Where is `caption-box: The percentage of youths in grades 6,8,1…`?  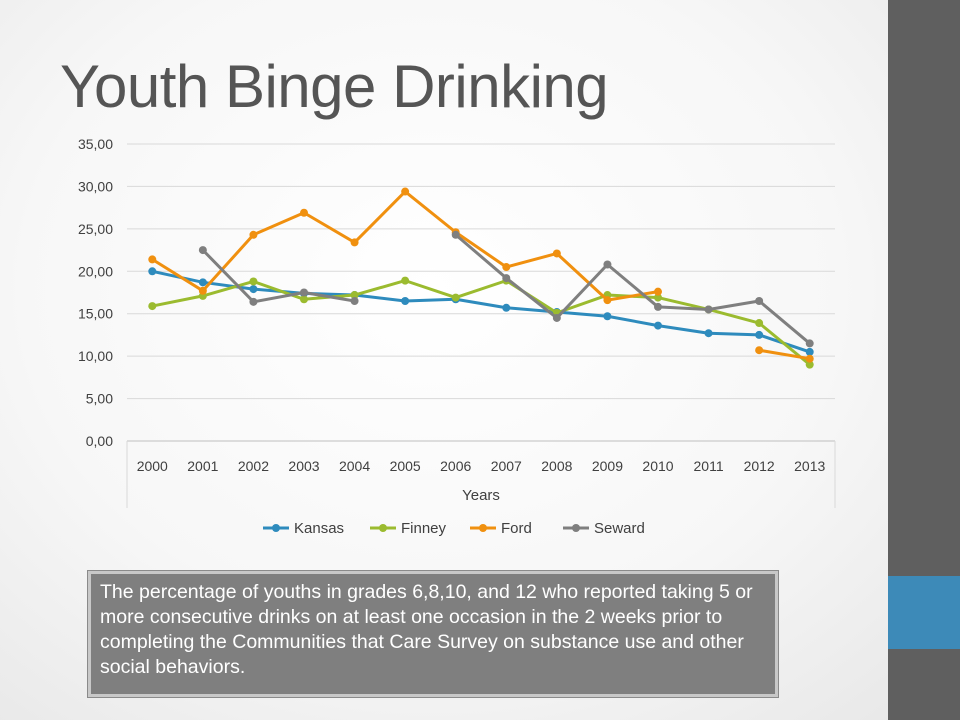
caption-box: The percentage of youths in grades 6,8,1… is located at coordinates (433, 634).